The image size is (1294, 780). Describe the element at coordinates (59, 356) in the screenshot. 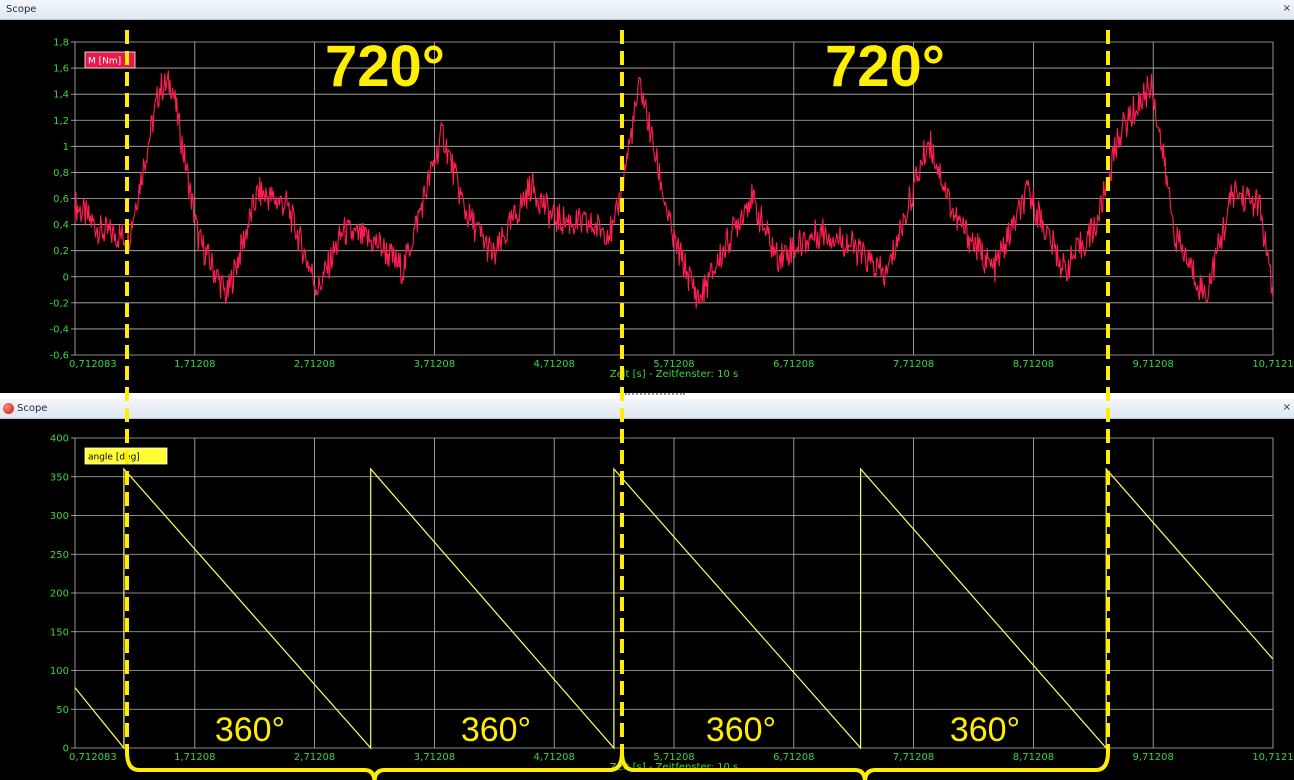

I see `y-tick-label: -0,6` at that location.